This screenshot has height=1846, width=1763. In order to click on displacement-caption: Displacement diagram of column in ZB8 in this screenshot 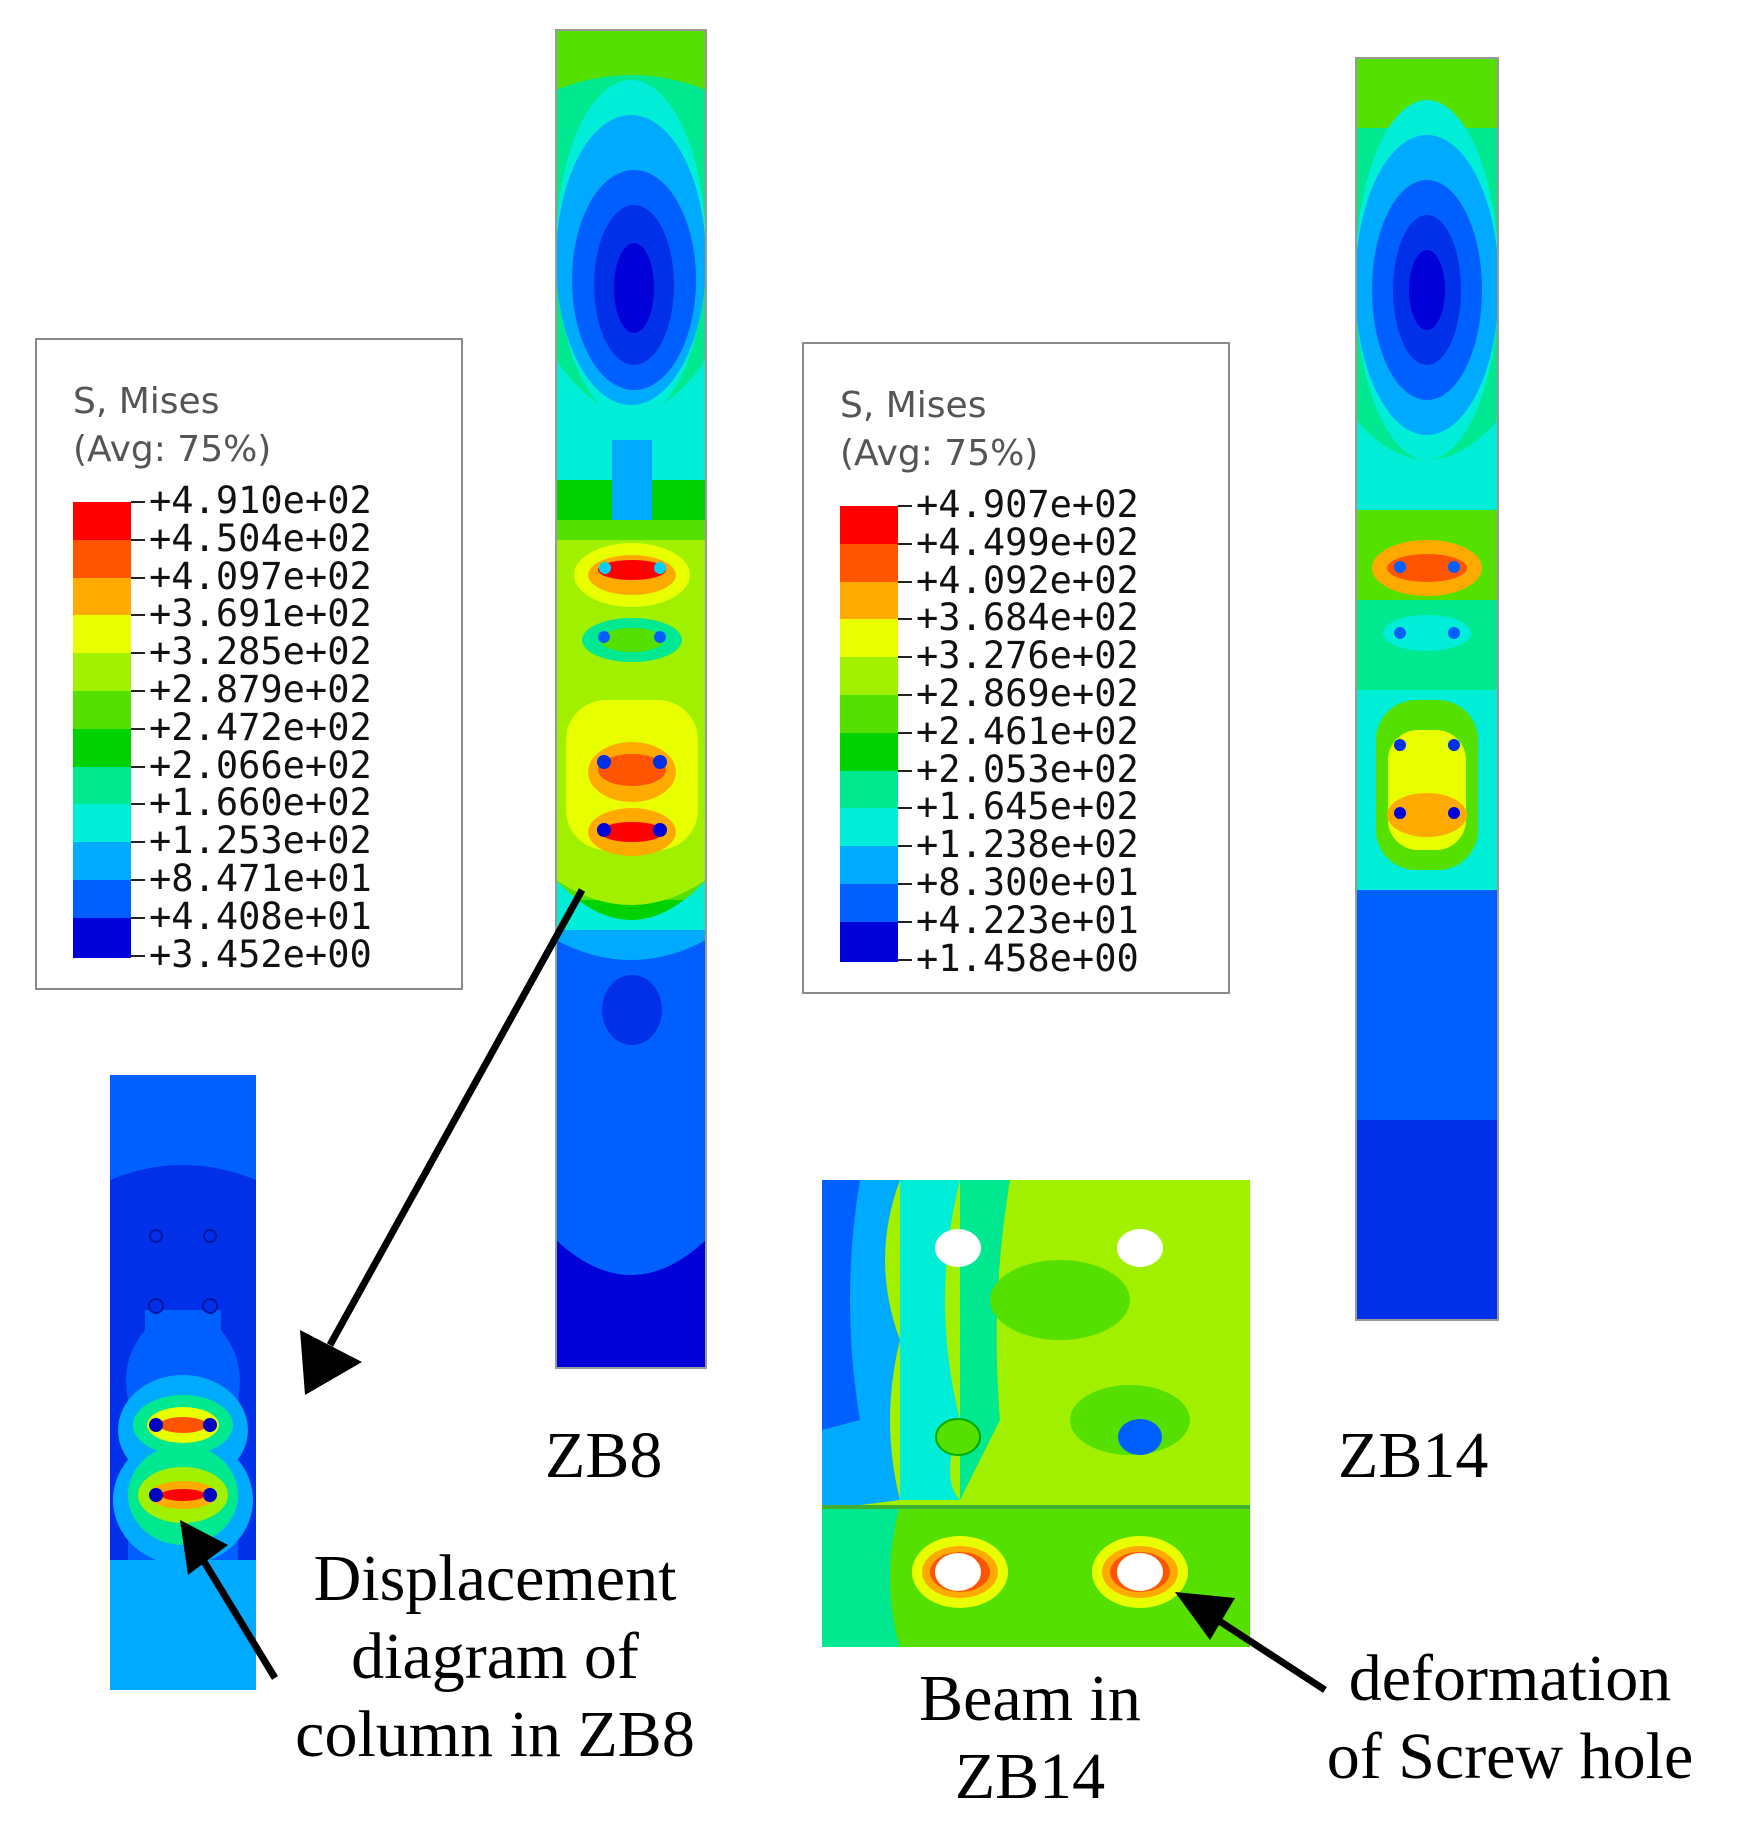, I will do `click(495, 1657)`.